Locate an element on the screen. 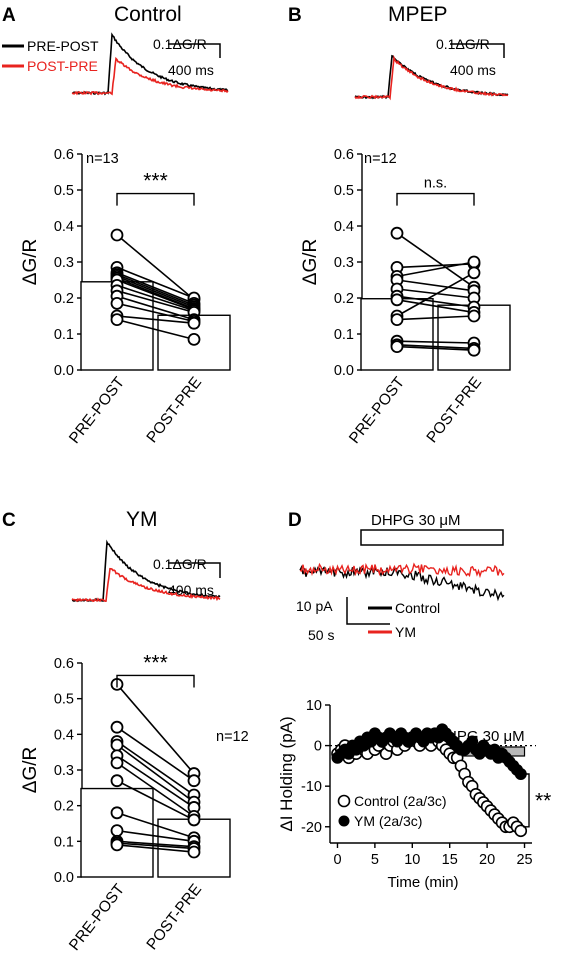 The width and height of the screenshot is (566, 971). scale-bar-b is located at coordinates (477, 50).